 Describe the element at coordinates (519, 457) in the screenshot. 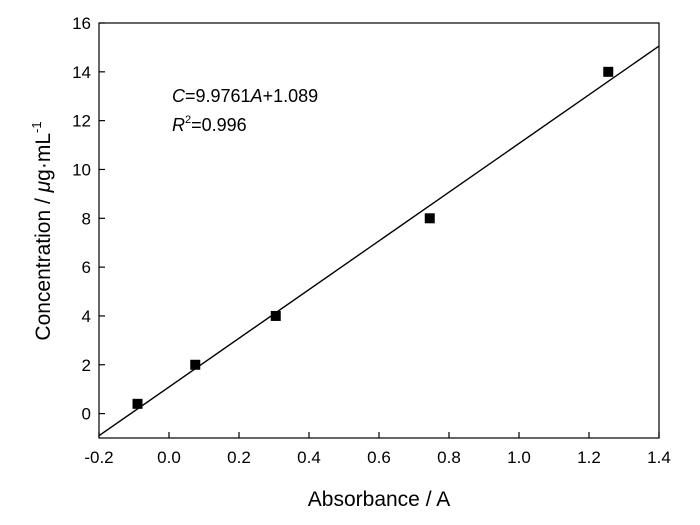

I see `x-tick-label: 1.0` at that location.